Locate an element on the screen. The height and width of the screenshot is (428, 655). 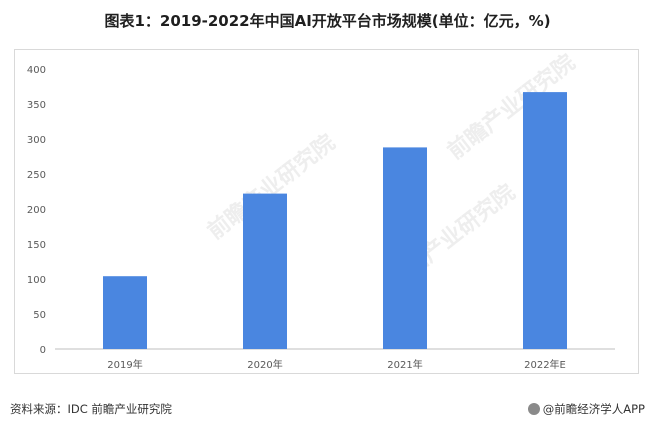
chart-title: 图表1：2019-2022年中国AI开放平台市场规模(单位：亿元，%) is located at coordinates (327, 21).